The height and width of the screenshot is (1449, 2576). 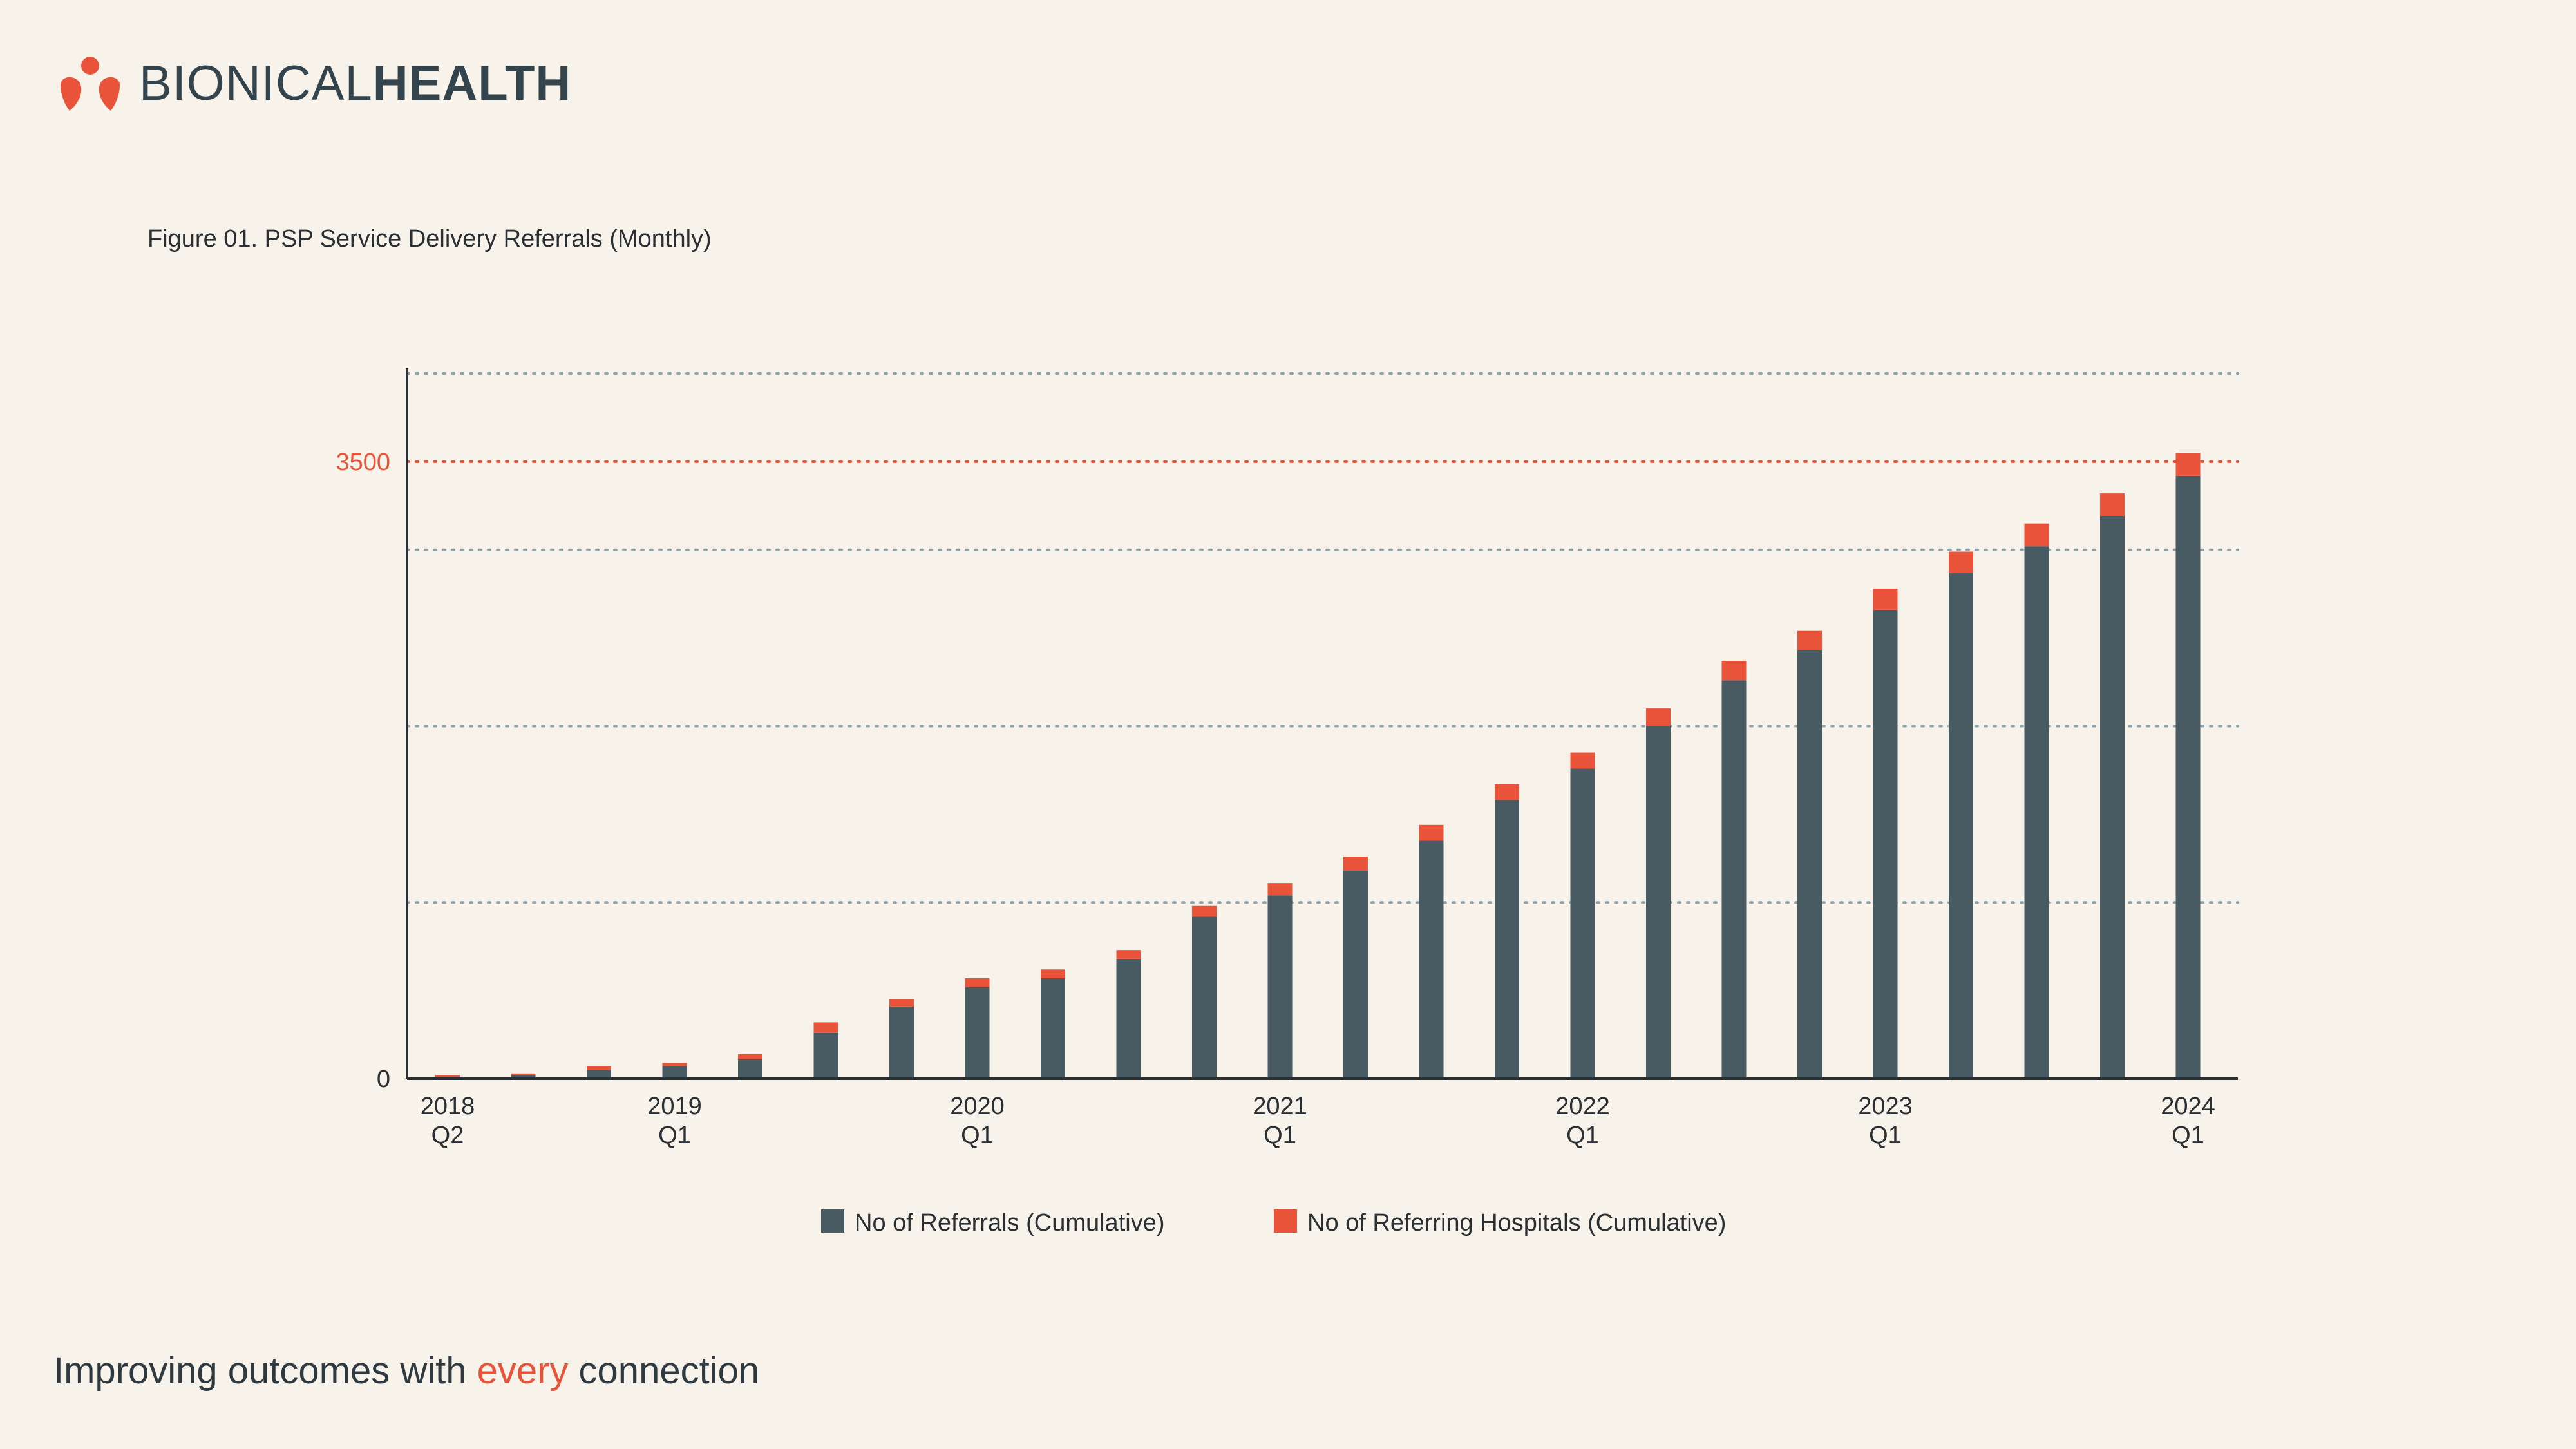 I want to click on x-tick-year: 2019, so click(x=675, y=1106).